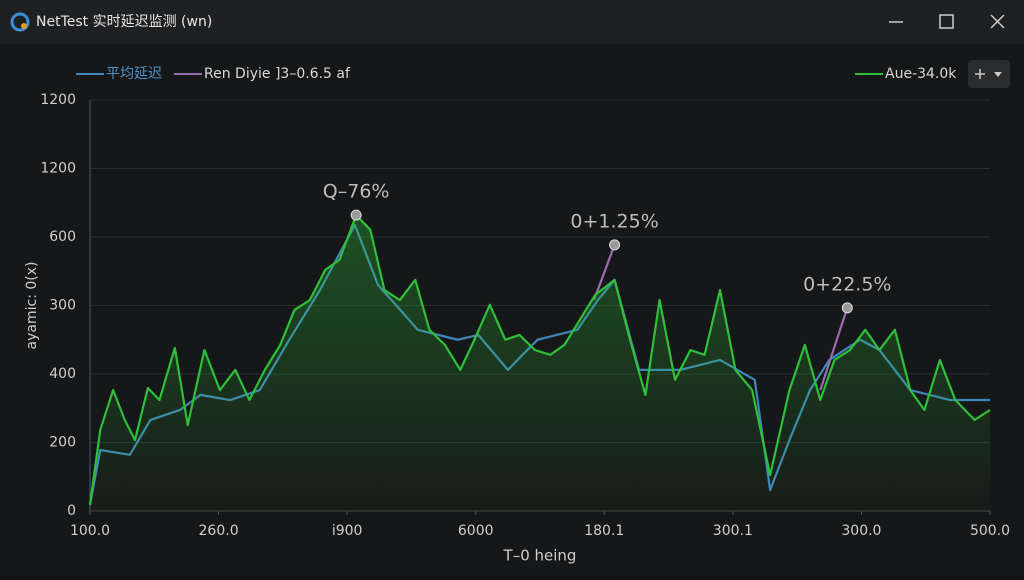  What do you see at coordinates (347, 531) in the screenshot?
I see `x-tick-label: i900` at bounding box center [347, 531].